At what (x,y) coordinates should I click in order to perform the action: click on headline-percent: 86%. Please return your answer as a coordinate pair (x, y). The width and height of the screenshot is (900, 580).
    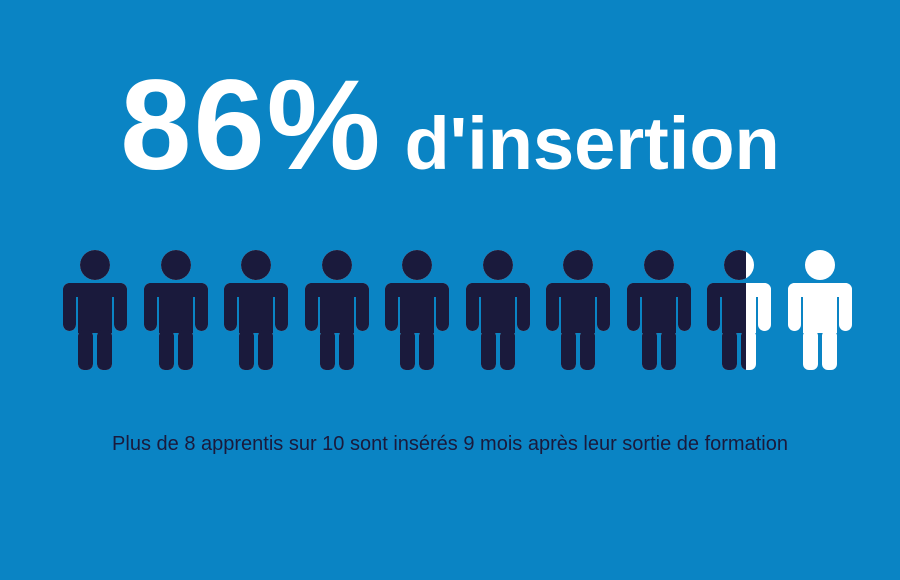
    Looking at the image, I should click on (251, 125).